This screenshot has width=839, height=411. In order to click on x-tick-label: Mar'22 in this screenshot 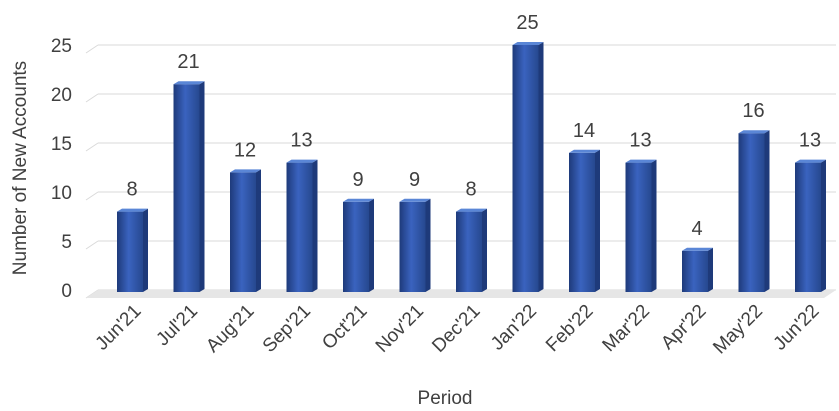, I will do `click(626, 328)`.